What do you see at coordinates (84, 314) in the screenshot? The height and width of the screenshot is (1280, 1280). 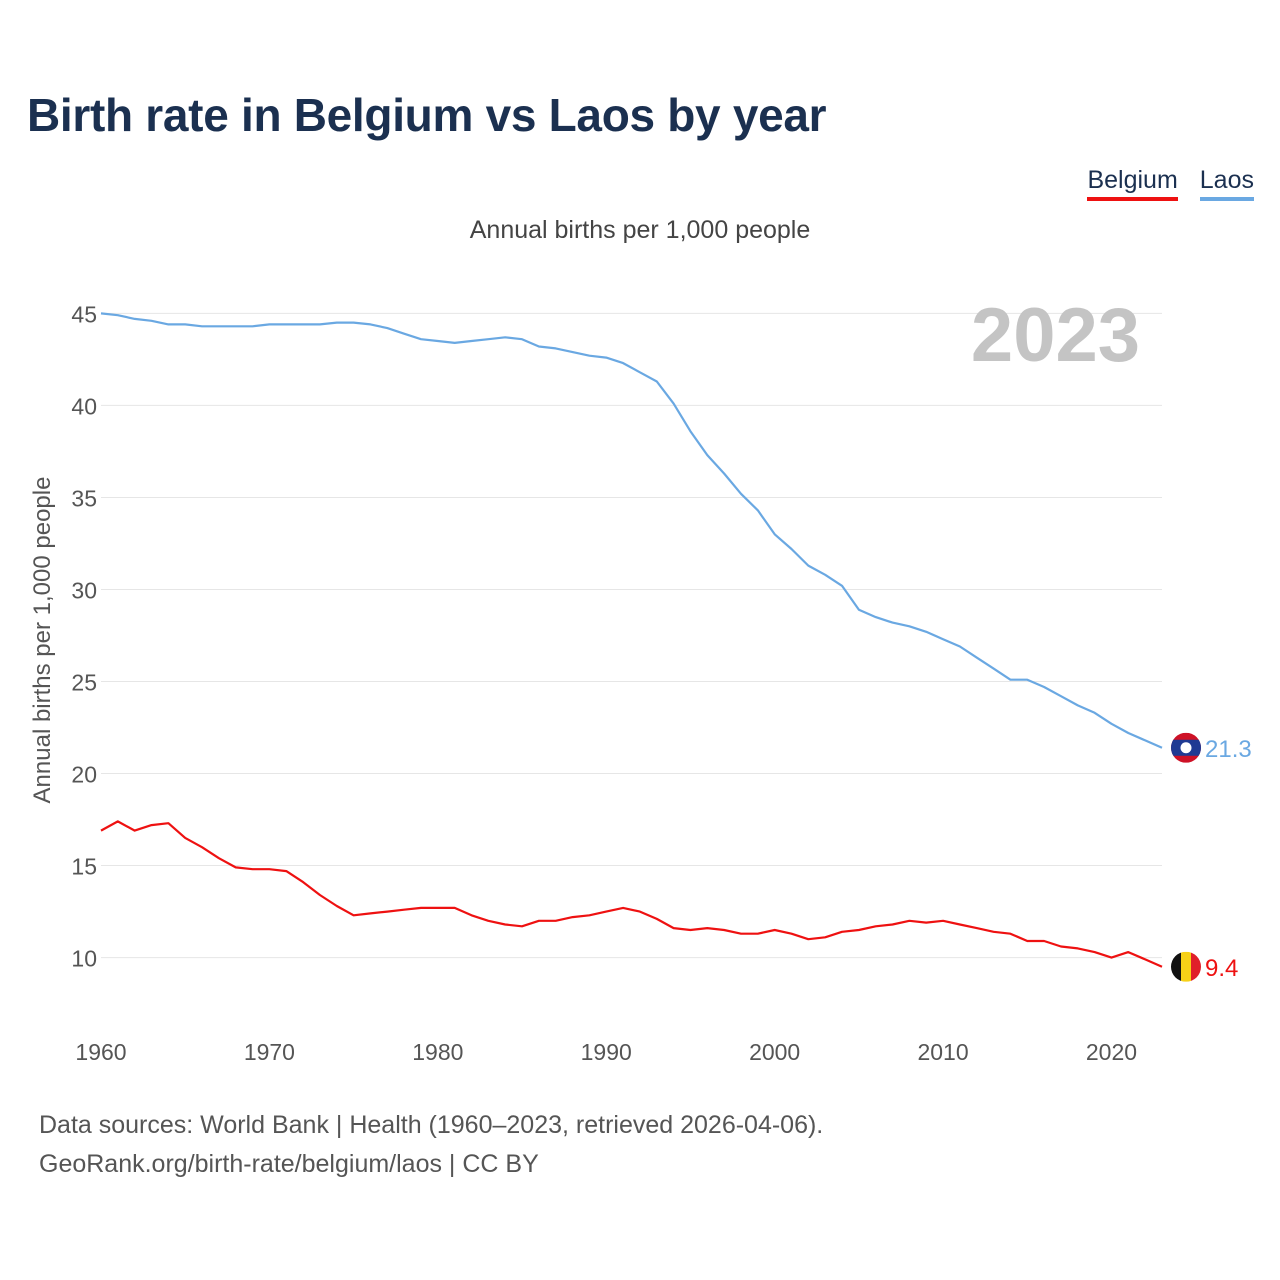 I see `y-tick-label: 45` at bounding box center [84, 314].